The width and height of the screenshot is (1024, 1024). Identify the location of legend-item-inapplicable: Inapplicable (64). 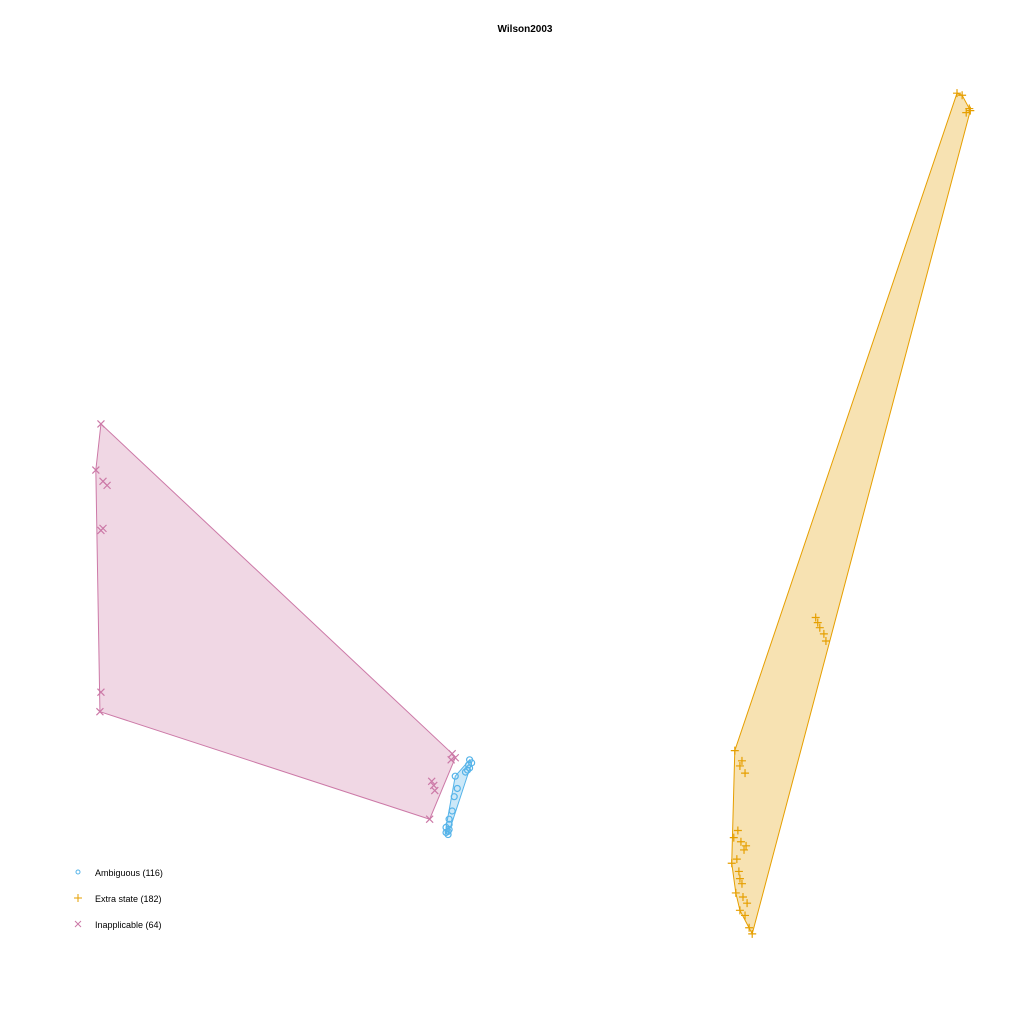
(116, 931).